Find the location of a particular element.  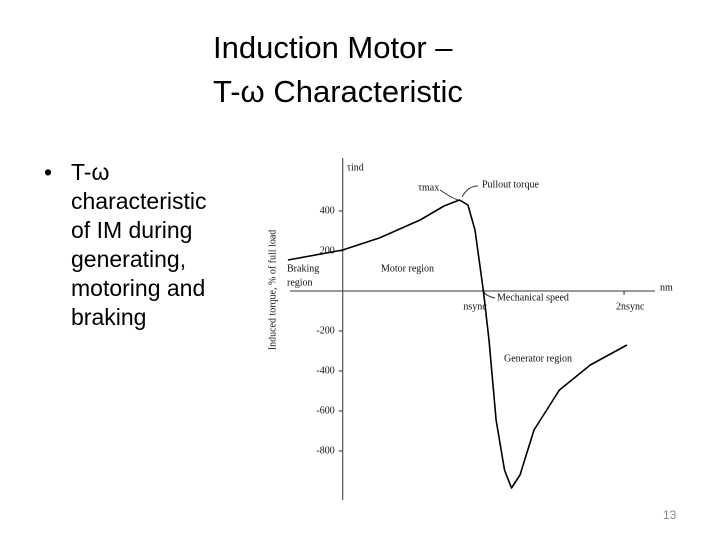

x-axis-label: nm is located at coordinates (666, 287).